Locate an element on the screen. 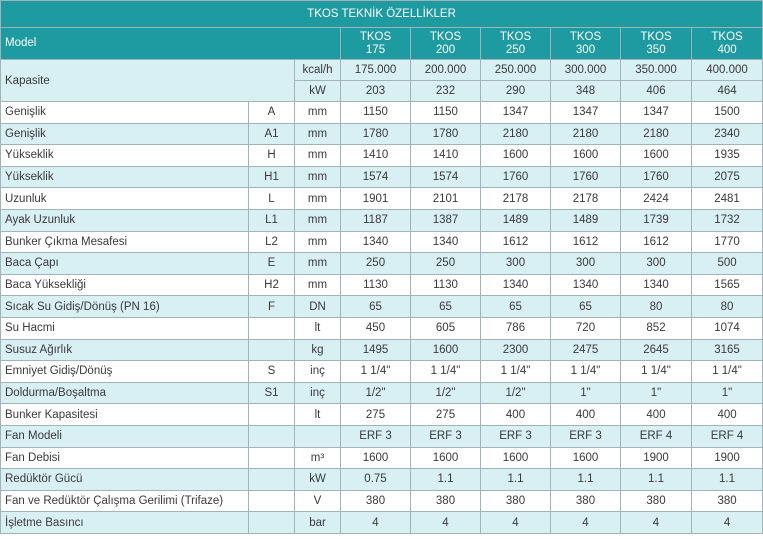 Image resolution: width=763 pixels, height=542 pixels. capacity-unit-kw: kW is located at coordinates (317, 91).